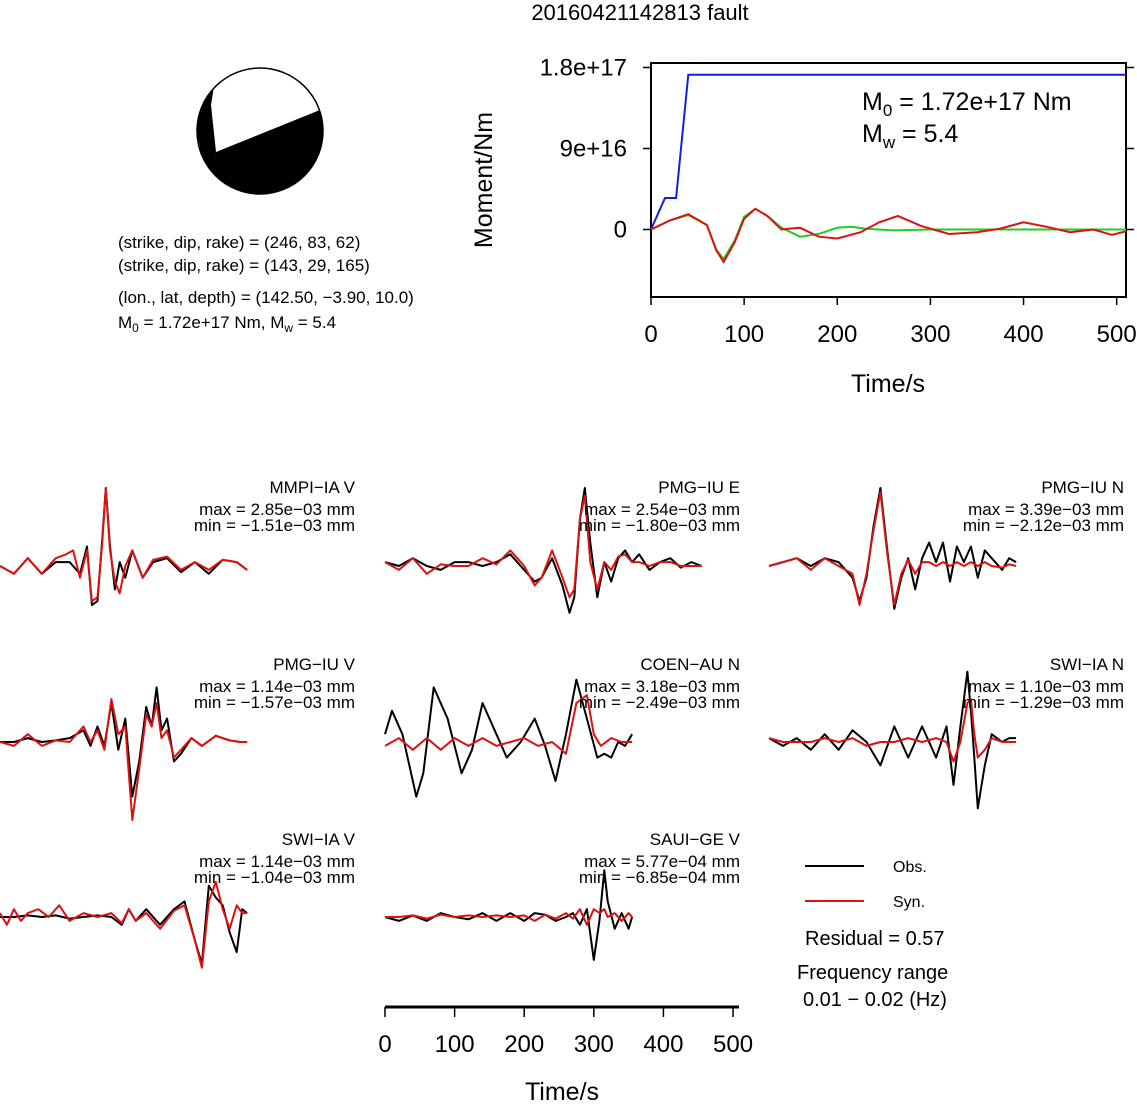 The width and height of the screenshot is (1137, 1104). Describe the element at coordinates (659, 525) in the screenshot. I see `station-min: min = −1.80e−03 mm` at that location.